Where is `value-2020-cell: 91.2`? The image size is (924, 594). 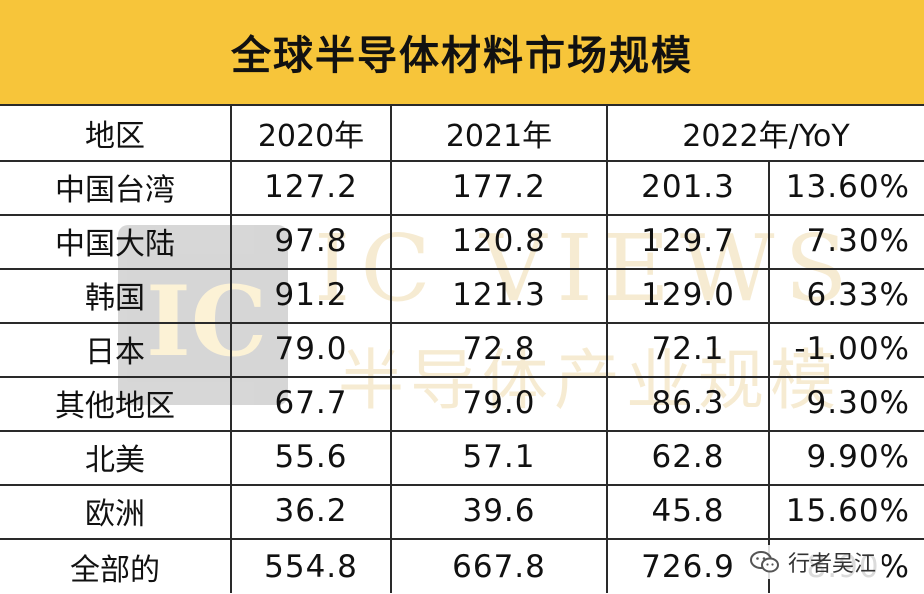 value-2020-cell: 91.2 is located at coordinates (311, 295).